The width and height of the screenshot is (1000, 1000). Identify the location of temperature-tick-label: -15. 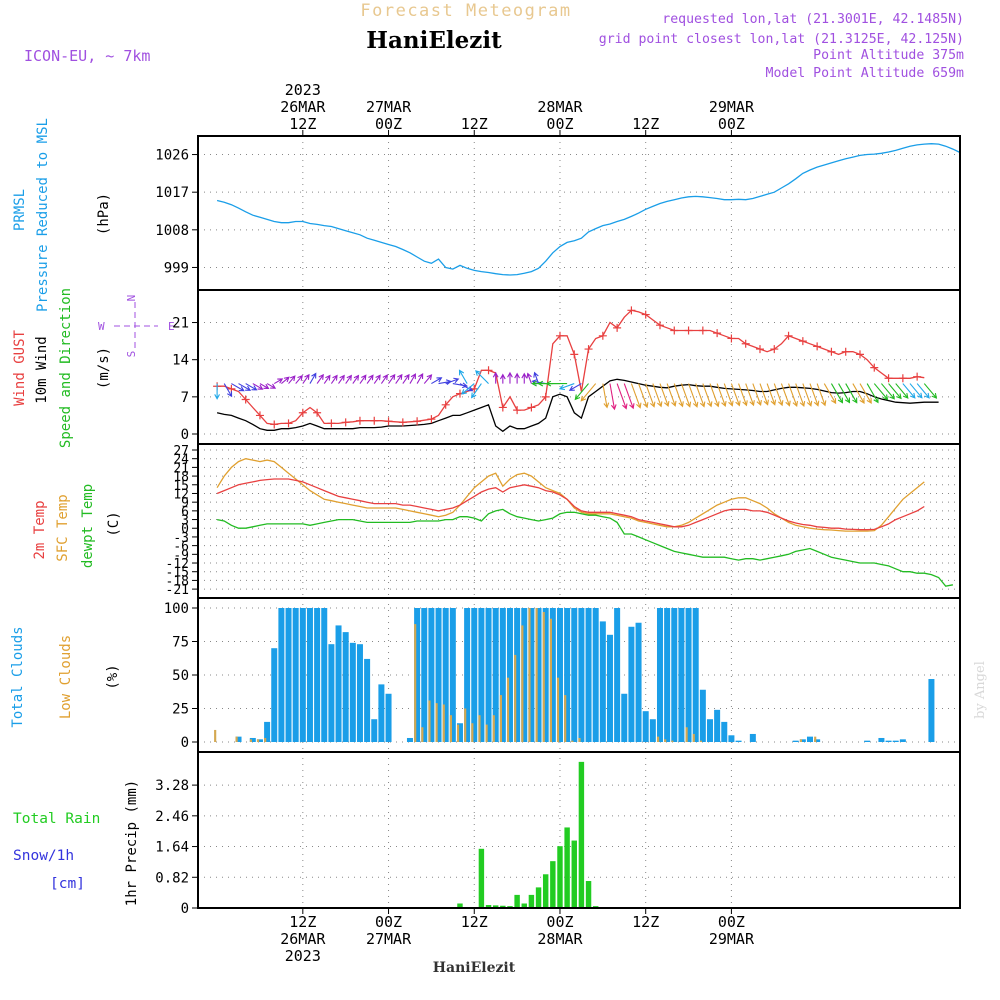
(177, 573).